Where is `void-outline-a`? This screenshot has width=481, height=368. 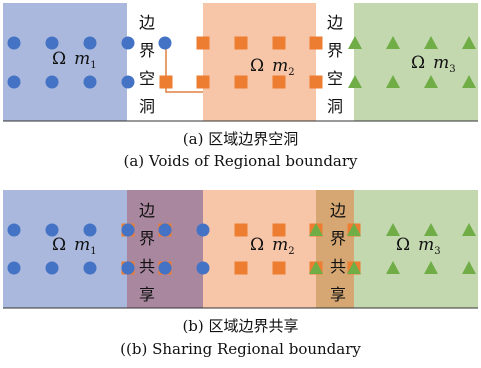
void-outline-a is located at coordinates (184, 68).